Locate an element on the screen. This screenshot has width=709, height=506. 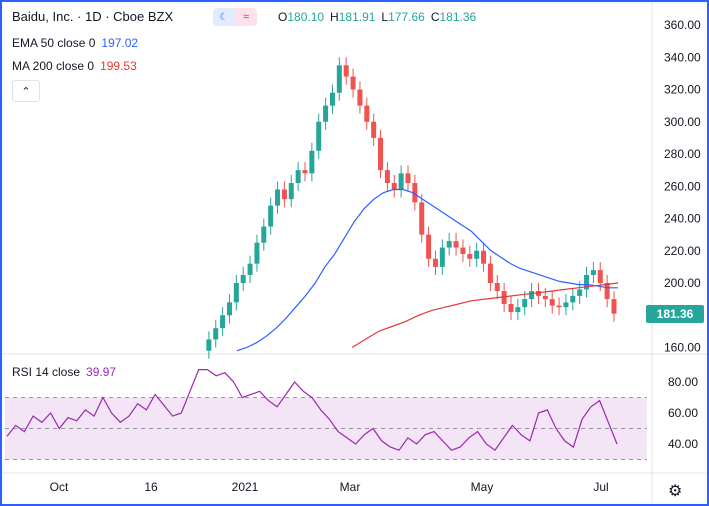
price-tick-label: 240.00 is located at coordinates (682, 219).